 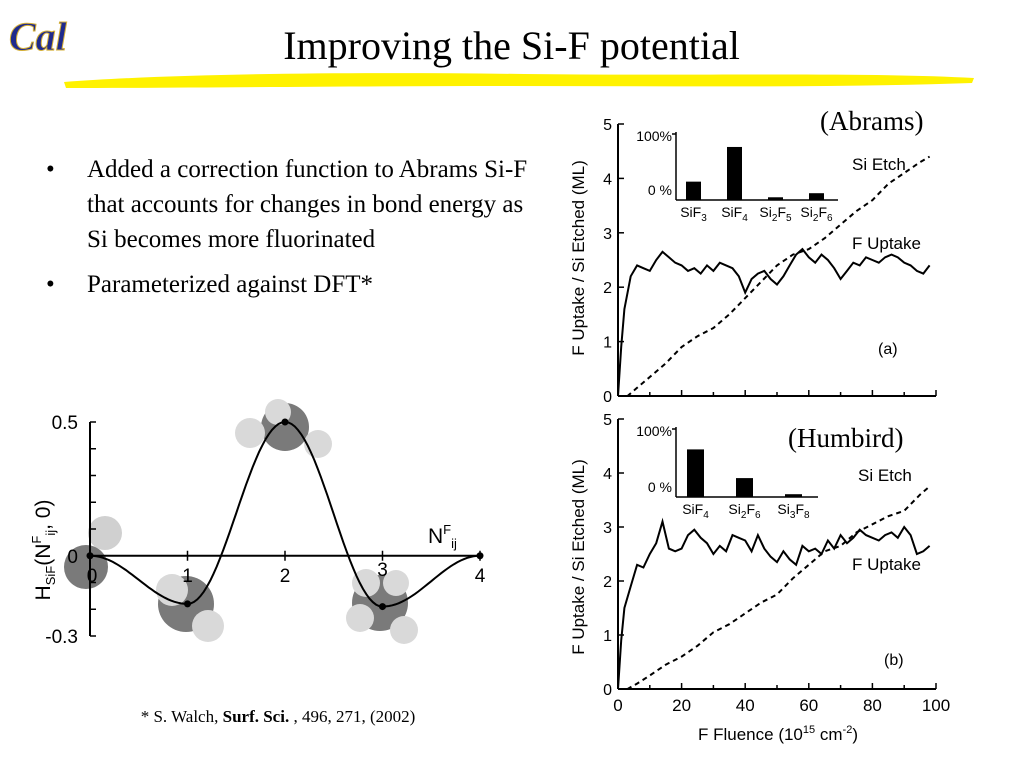 I want to click on abrams-f-uptake-label: F Uptake, so click(x=886, y=243).